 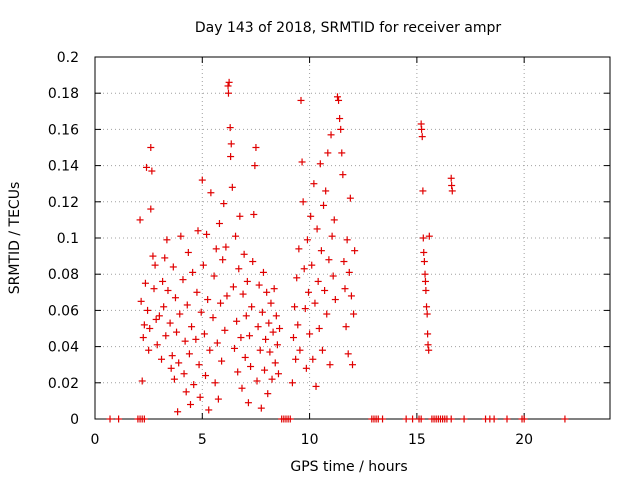 I want to click on y-tick-label: 0.16, so click(x=63, y=130).